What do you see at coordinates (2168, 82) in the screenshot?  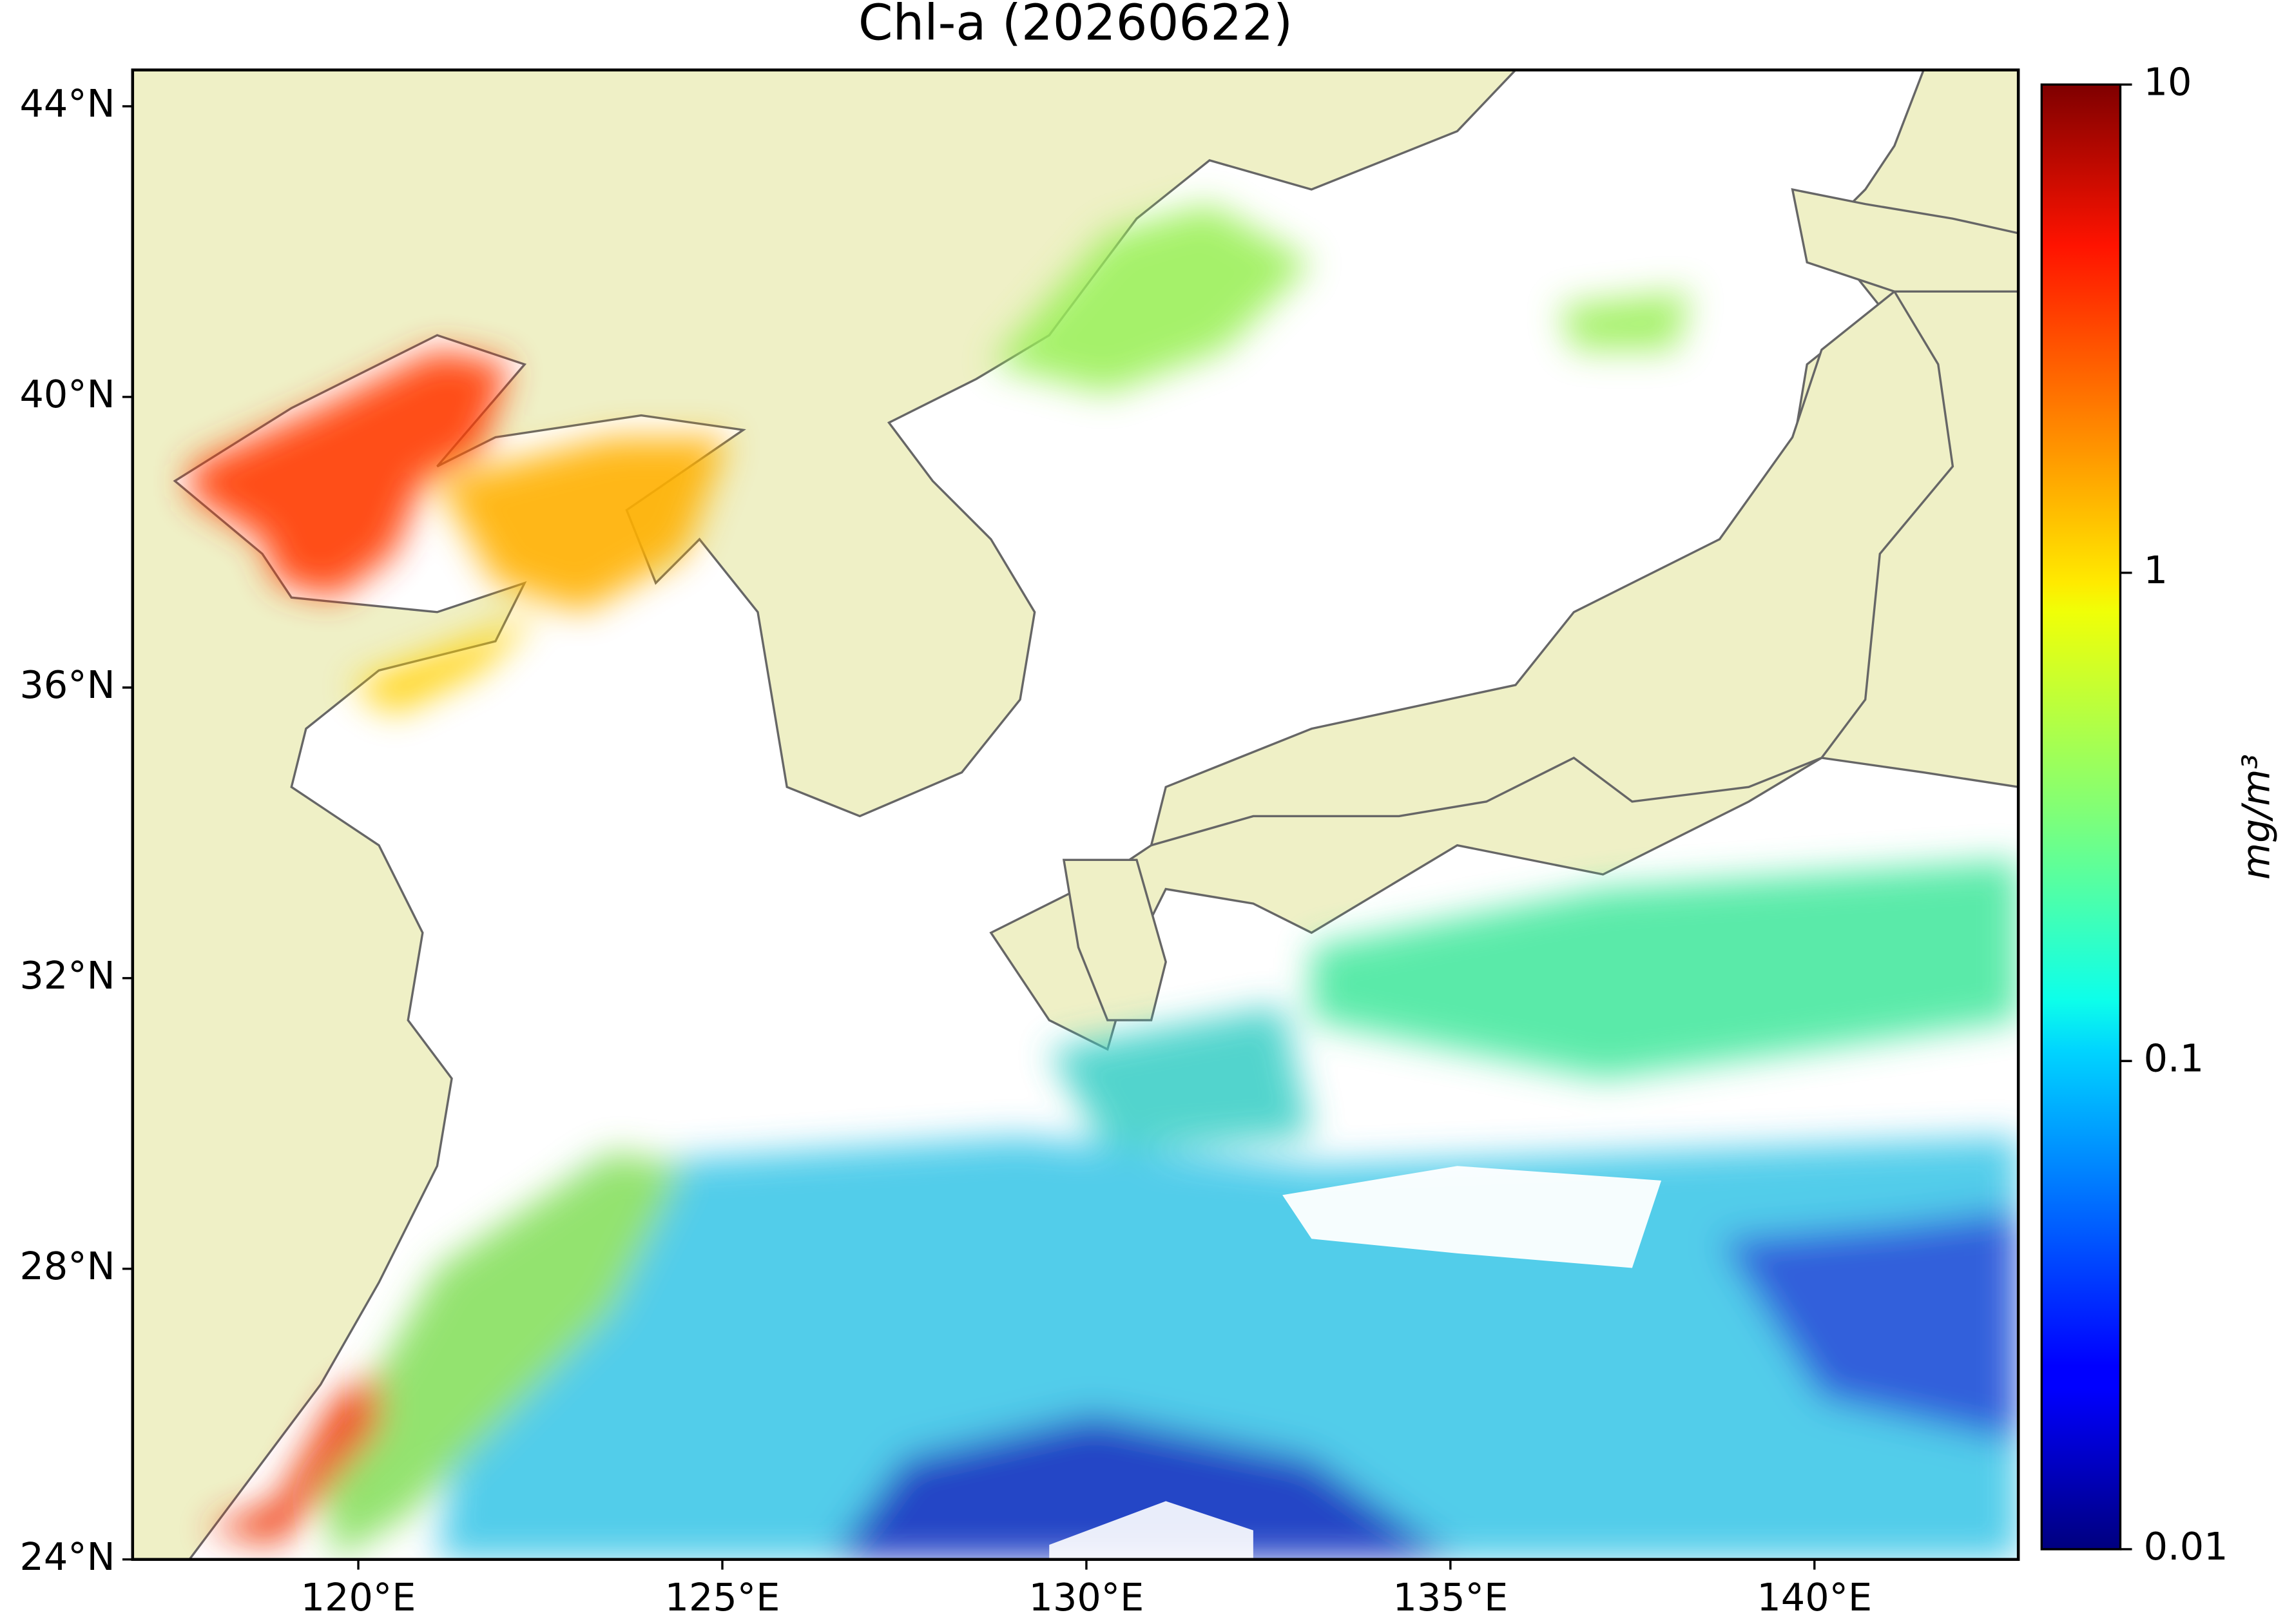 I see `colorbar-tick-label: 10` at bounding box center [2168, 82].